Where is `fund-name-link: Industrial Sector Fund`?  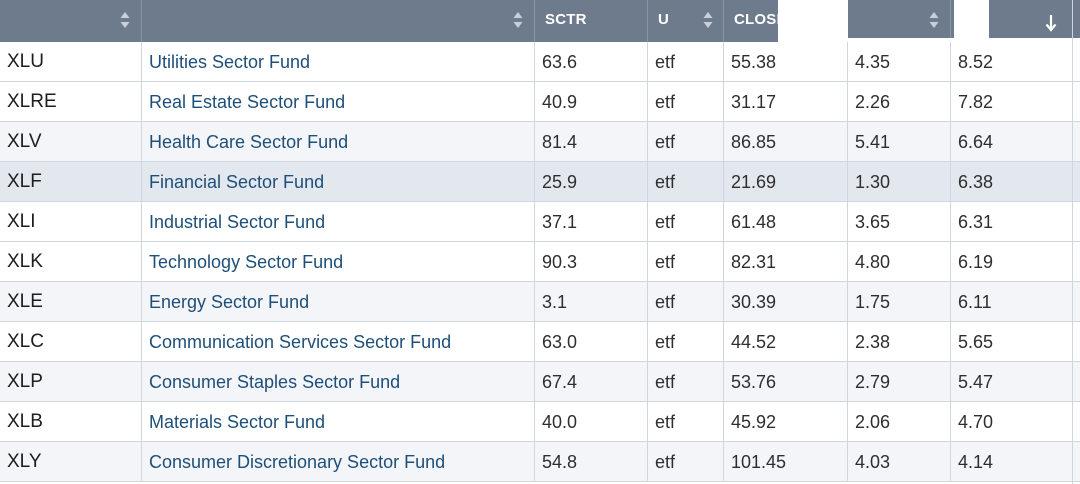 fund-name-link: Industrial Sector Fund is located at coordinates (237, 222).